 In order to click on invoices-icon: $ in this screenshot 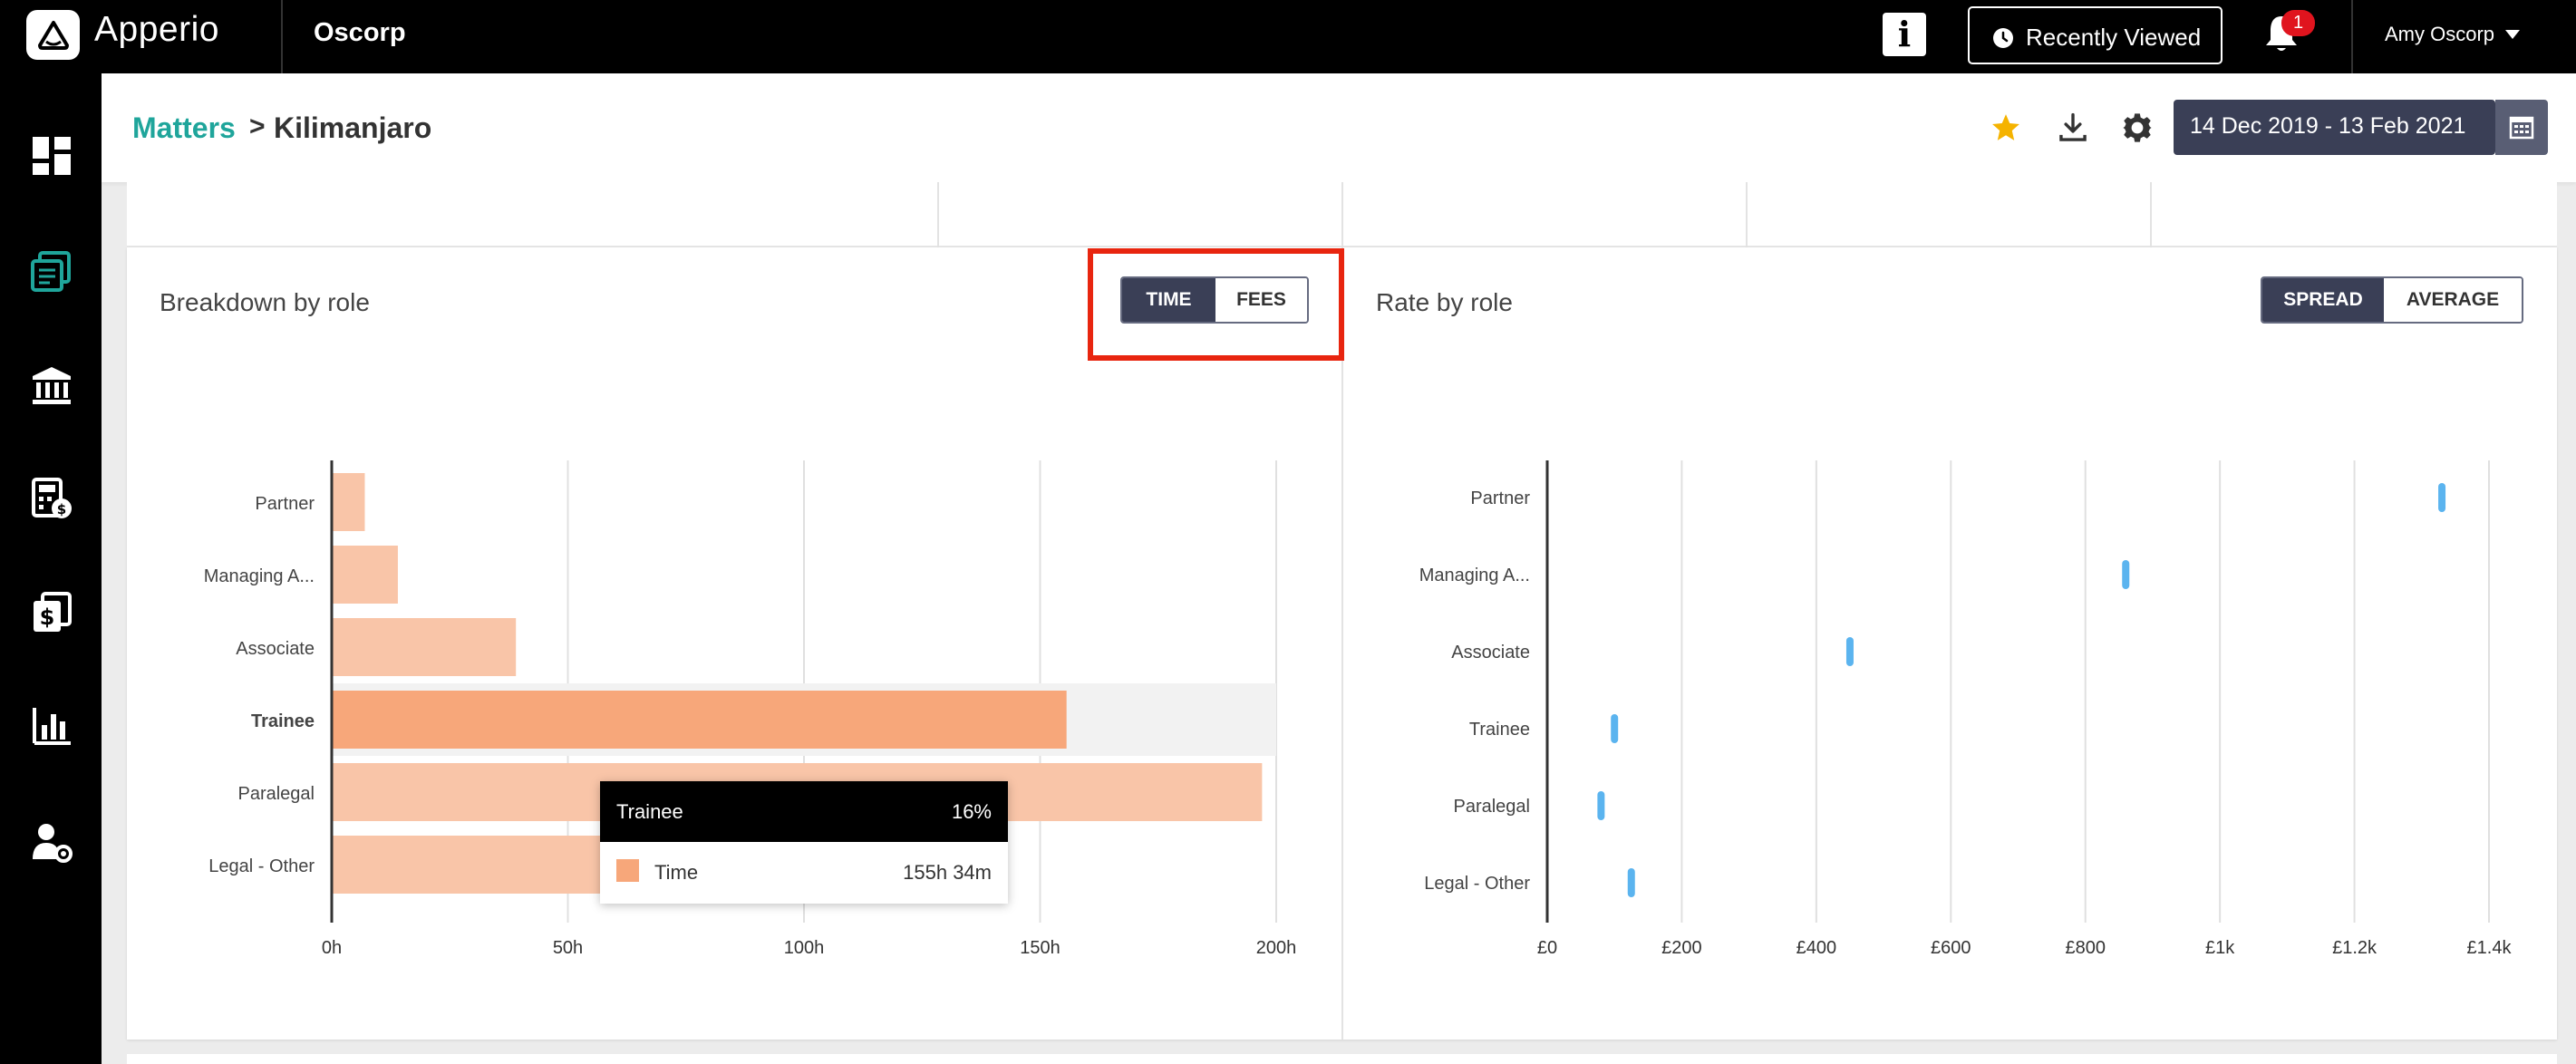, I will do `click(52, 613)`.